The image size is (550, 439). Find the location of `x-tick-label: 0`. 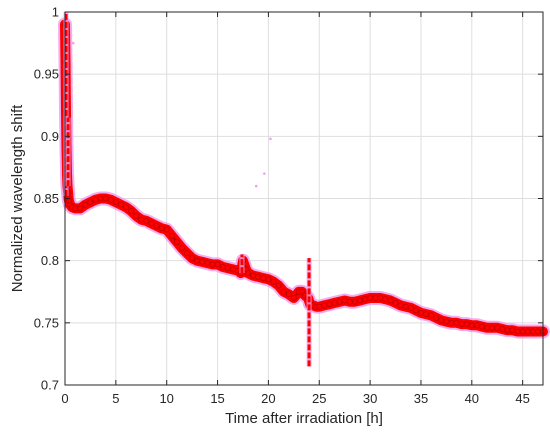

x-tick-label: 0 is located at coordinates (64, 398).